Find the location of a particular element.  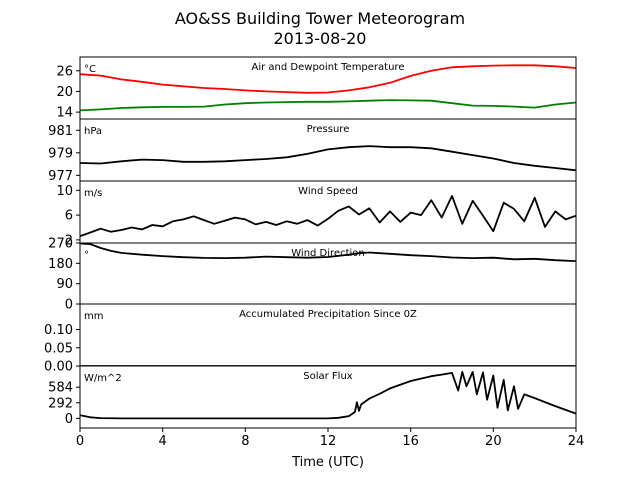

figure-title: AO&SS Building Tower Meteorogram is located at coordinates (320, 18).